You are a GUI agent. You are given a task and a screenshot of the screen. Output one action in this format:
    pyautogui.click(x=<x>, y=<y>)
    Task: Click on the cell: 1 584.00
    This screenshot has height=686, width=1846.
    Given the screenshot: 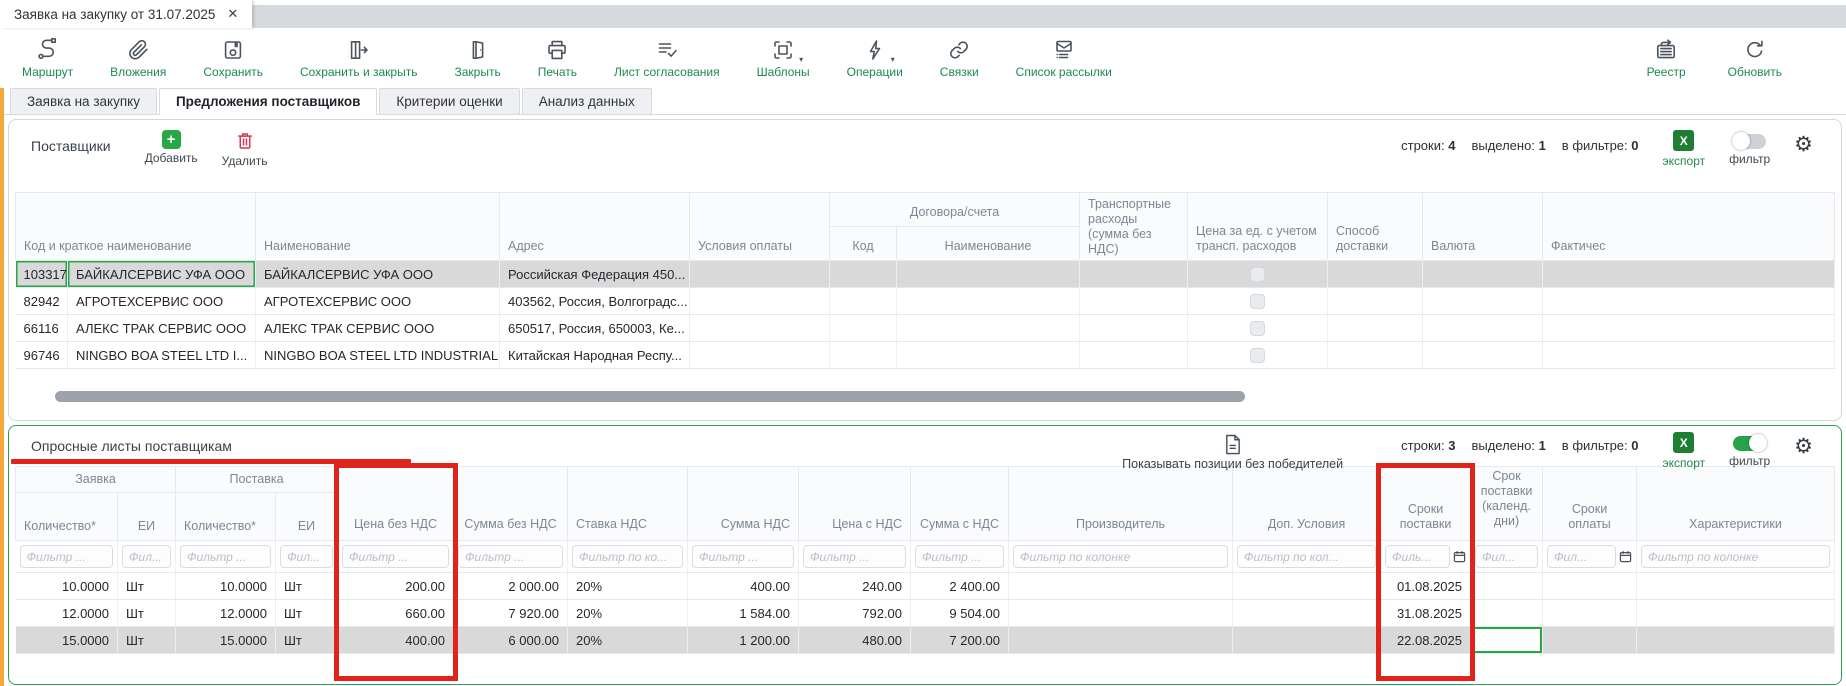 What is the action you would take?
    pyautogui.click(x=743, y=613)
    